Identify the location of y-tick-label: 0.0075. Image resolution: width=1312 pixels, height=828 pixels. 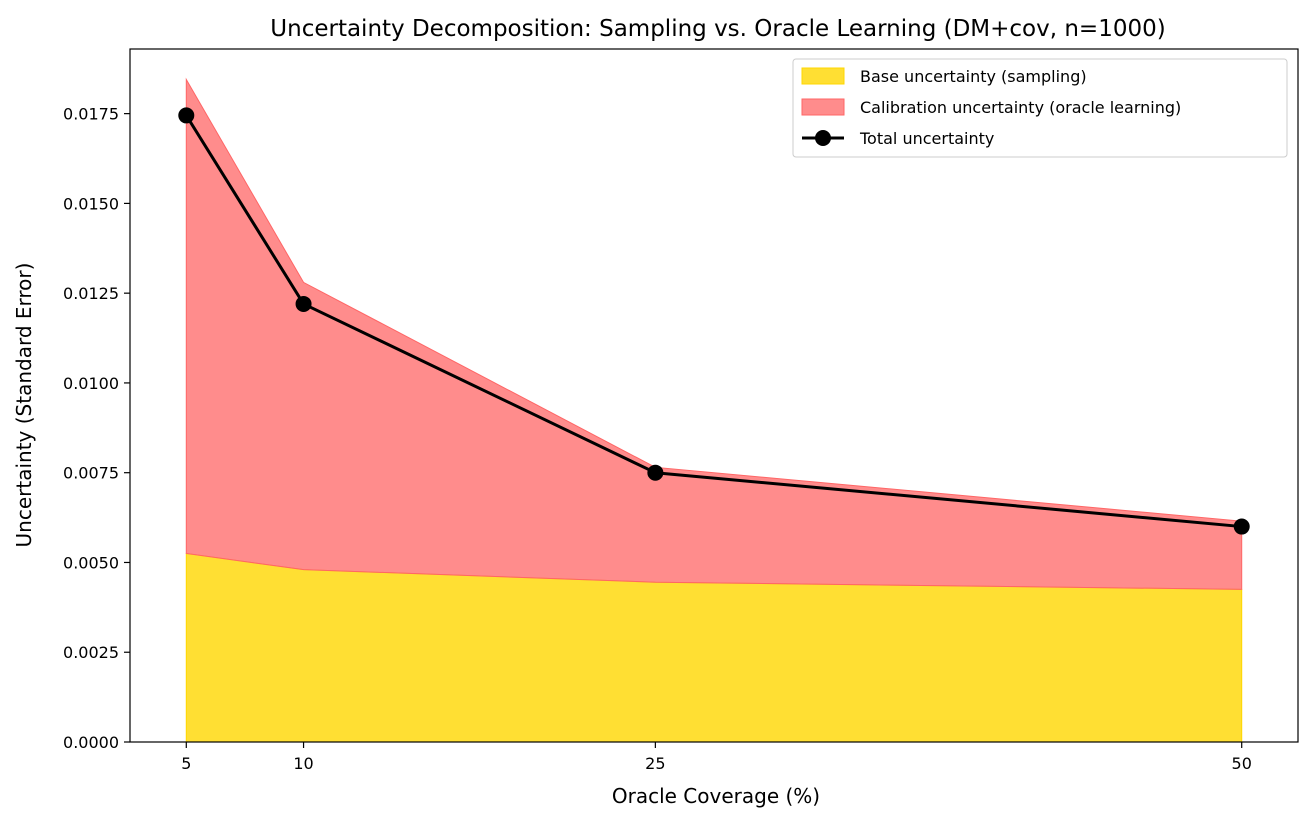
(91, 473).